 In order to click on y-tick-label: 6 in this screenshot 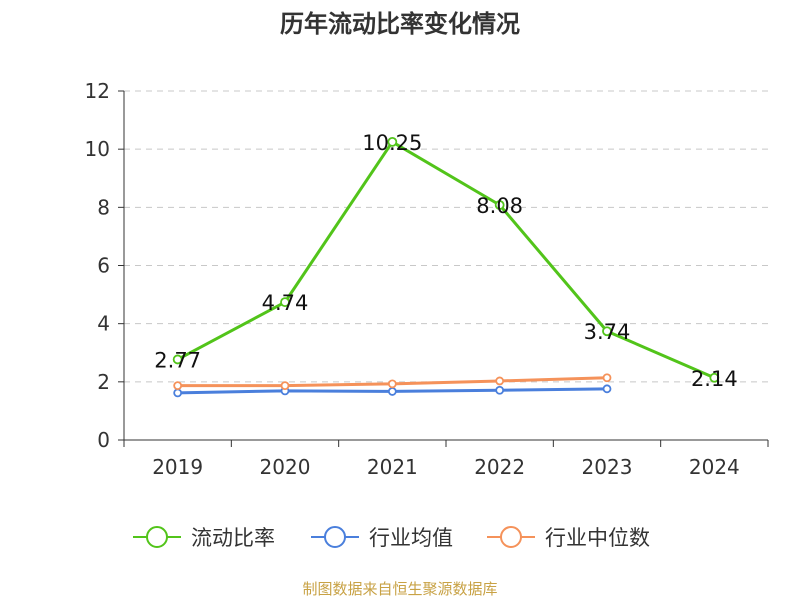, I will do `click(103, 266)`.